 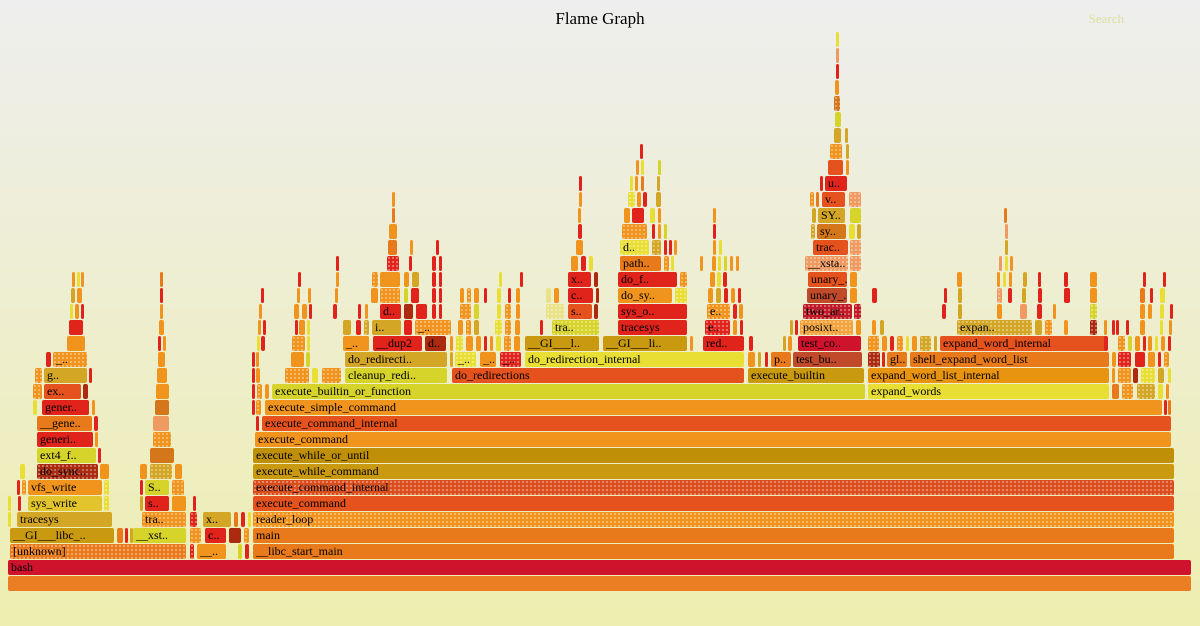 What do you see at coordinates (598, 375) in the screenshot?
I see `frame-do-redirections: do_redirections` at bounding box center [598, 375].